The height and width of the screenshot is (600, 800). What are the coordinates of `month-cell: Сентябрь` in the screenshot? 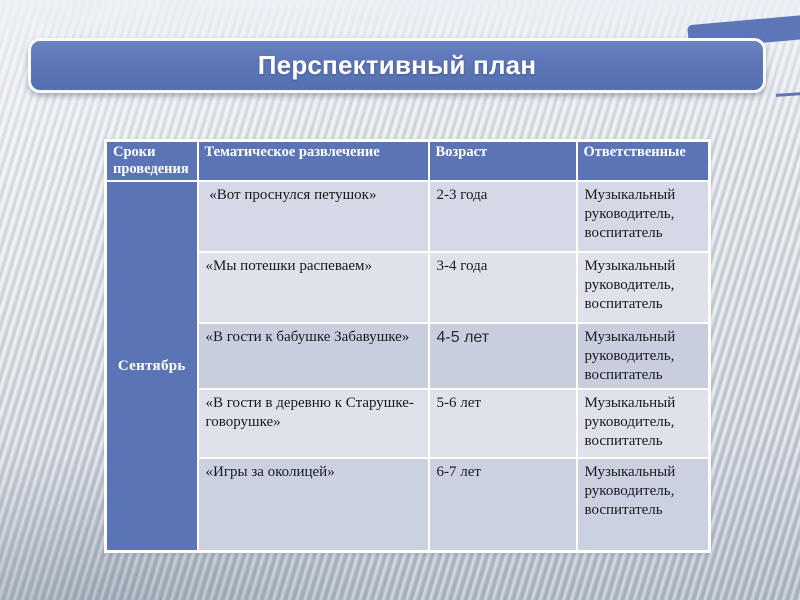 It's located at (151, 366).